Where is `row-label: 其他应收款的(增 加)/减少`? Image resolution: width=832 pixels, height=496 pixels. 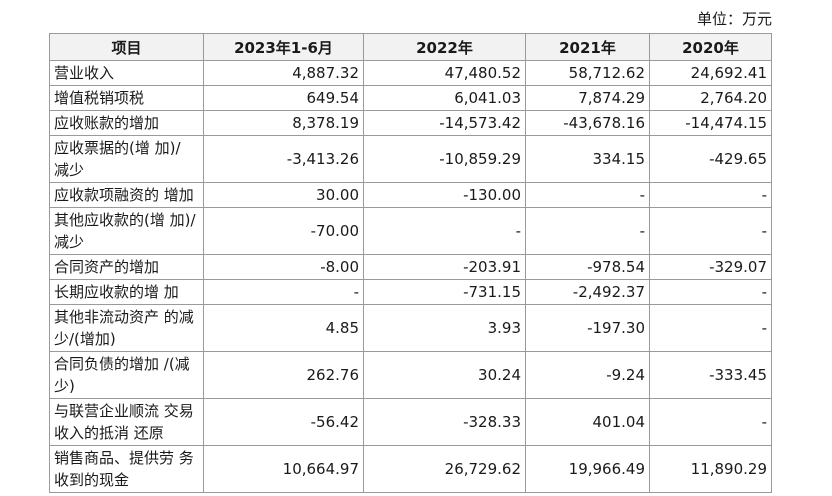
row-label: 其他应收款的(增 加)/减少 is located at coordinates (126, 231).